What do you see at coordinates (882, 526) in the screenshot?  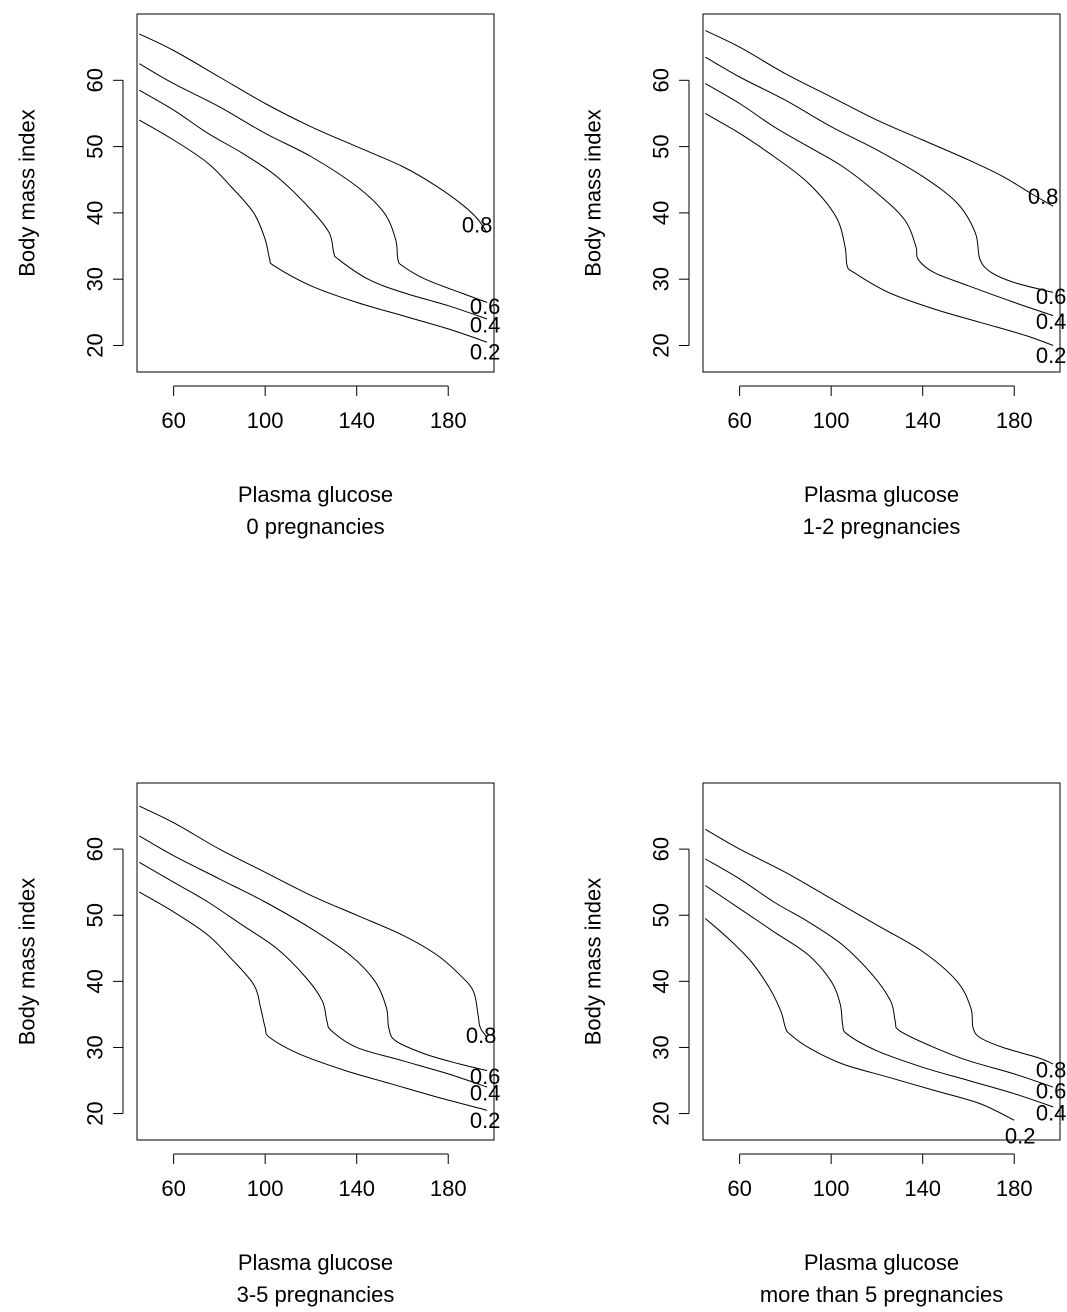 I see `panel-subtitle: 1-2 pregnancies` at bounding box center [882, 526].